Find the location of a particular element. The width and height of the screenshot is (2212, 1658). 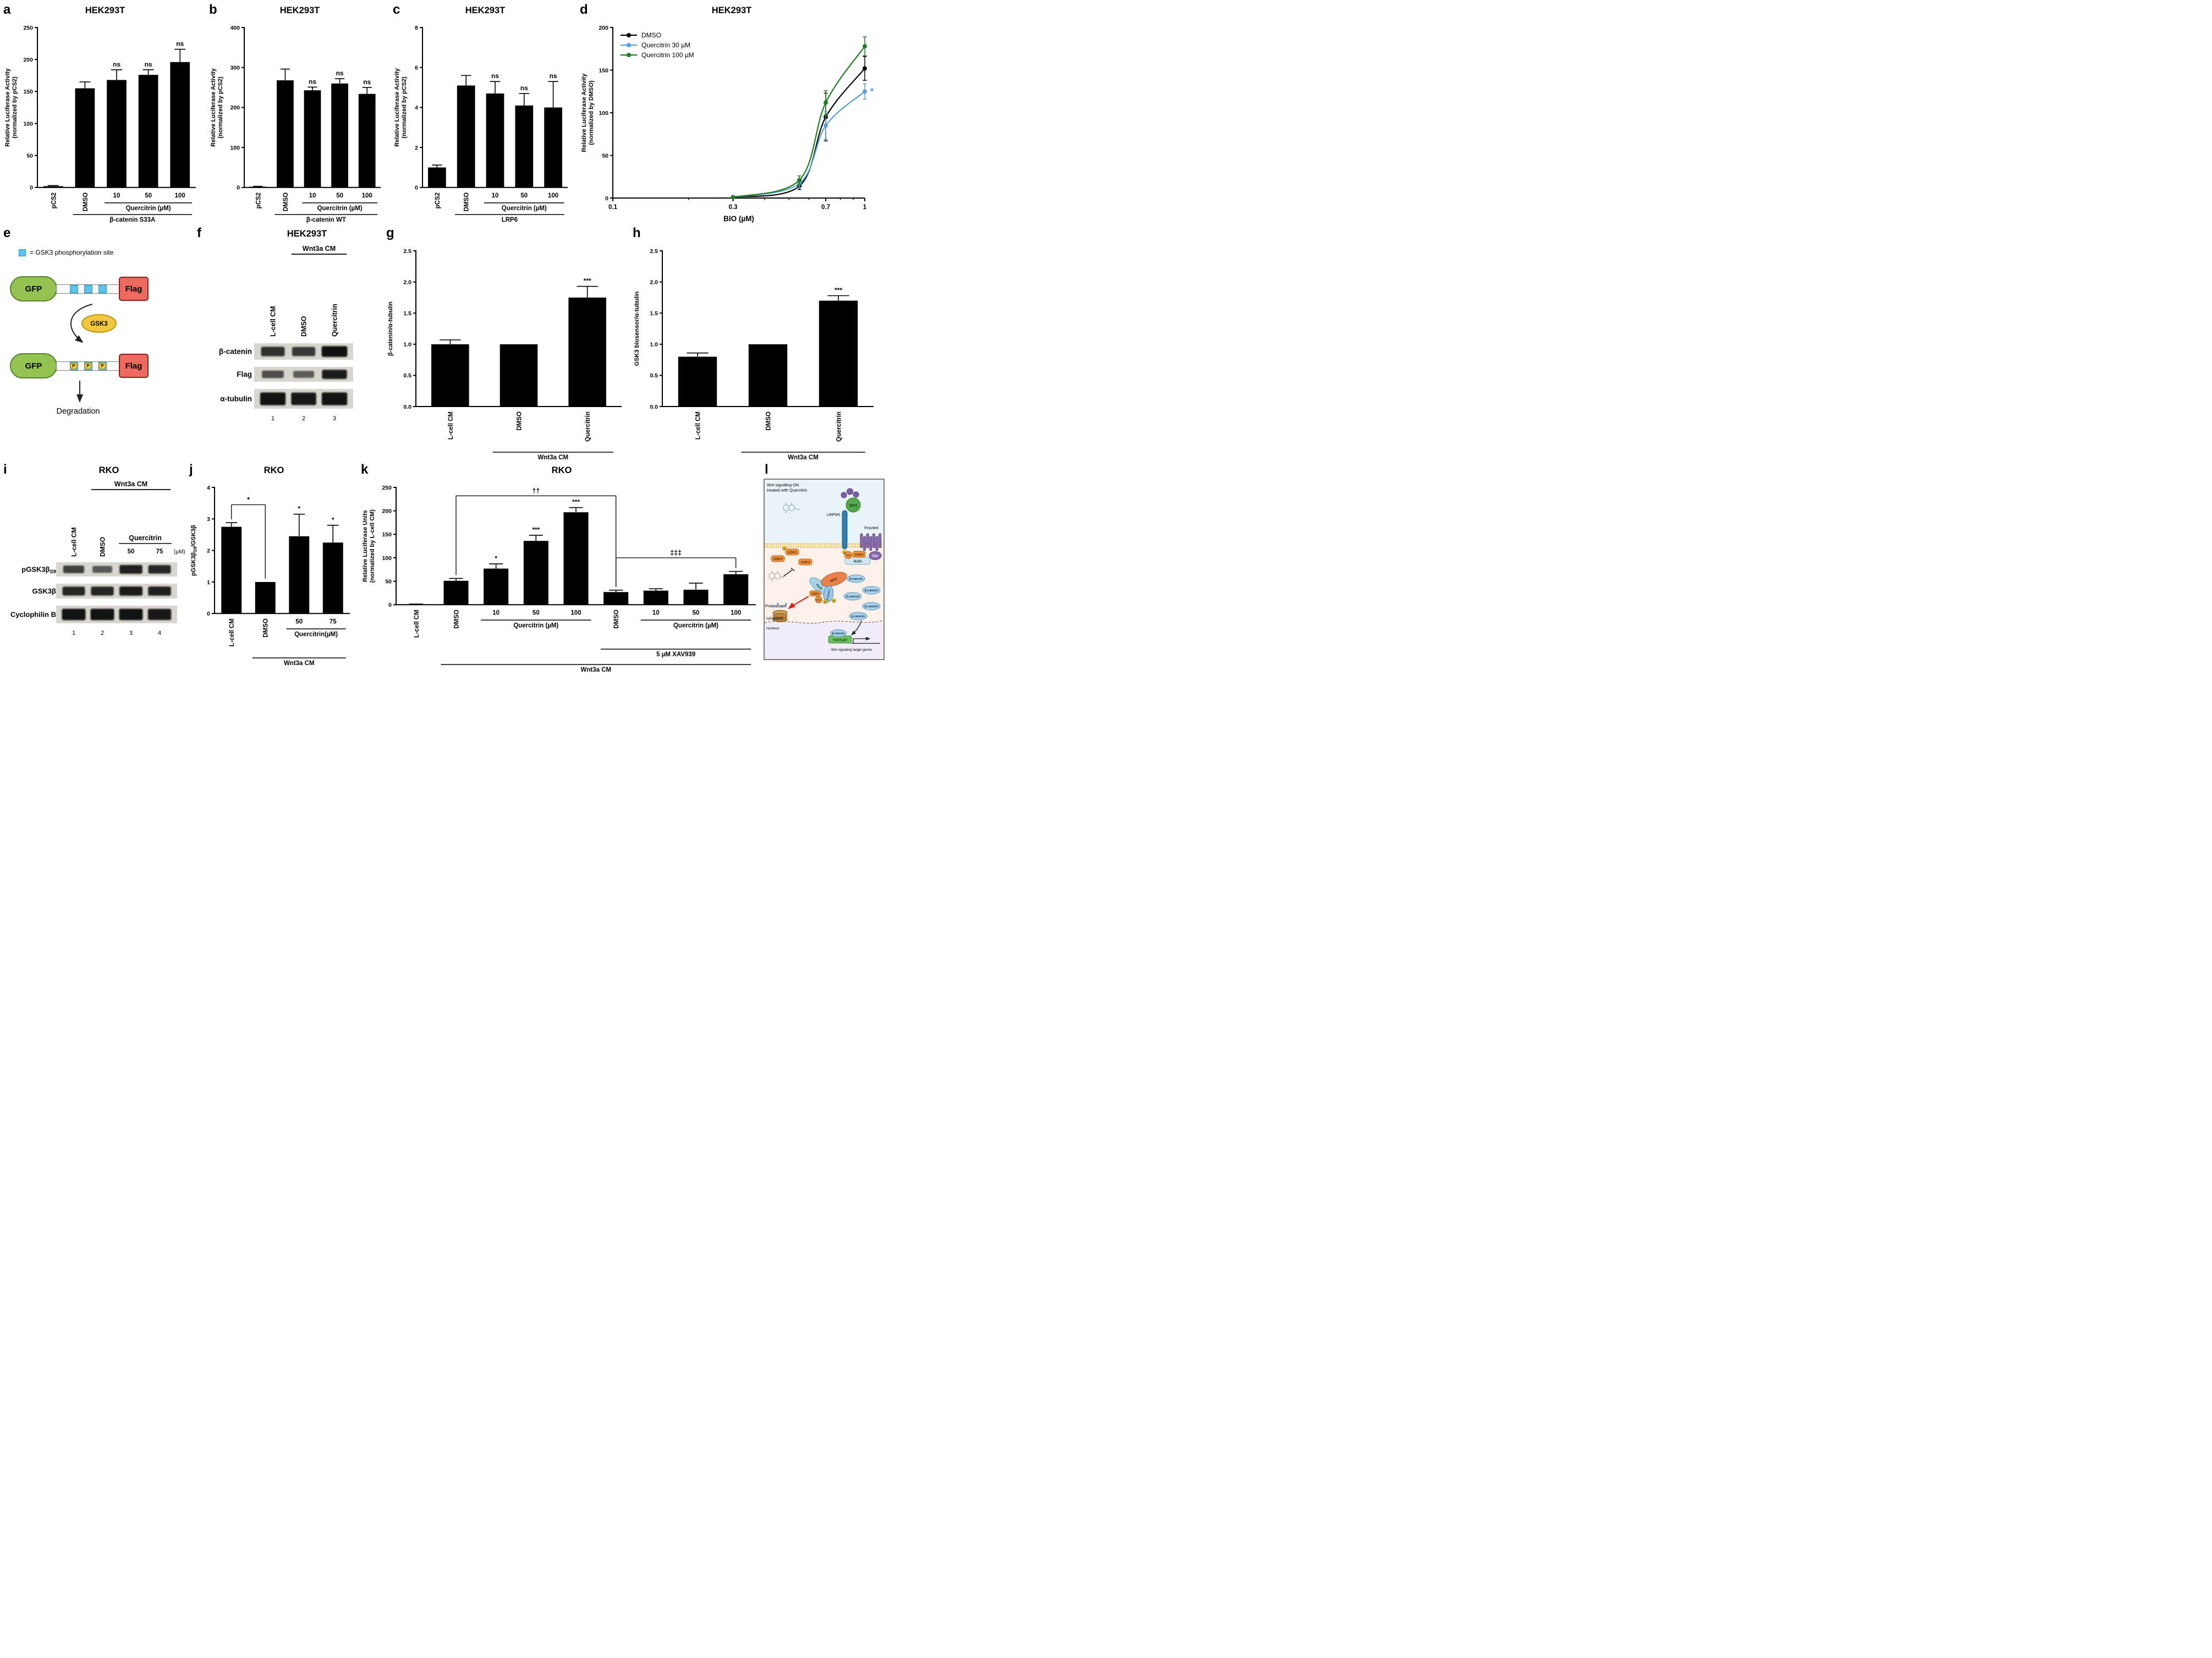

svg-text: pGSK3βS9/GSK3β is located at coordinates (194, 550).